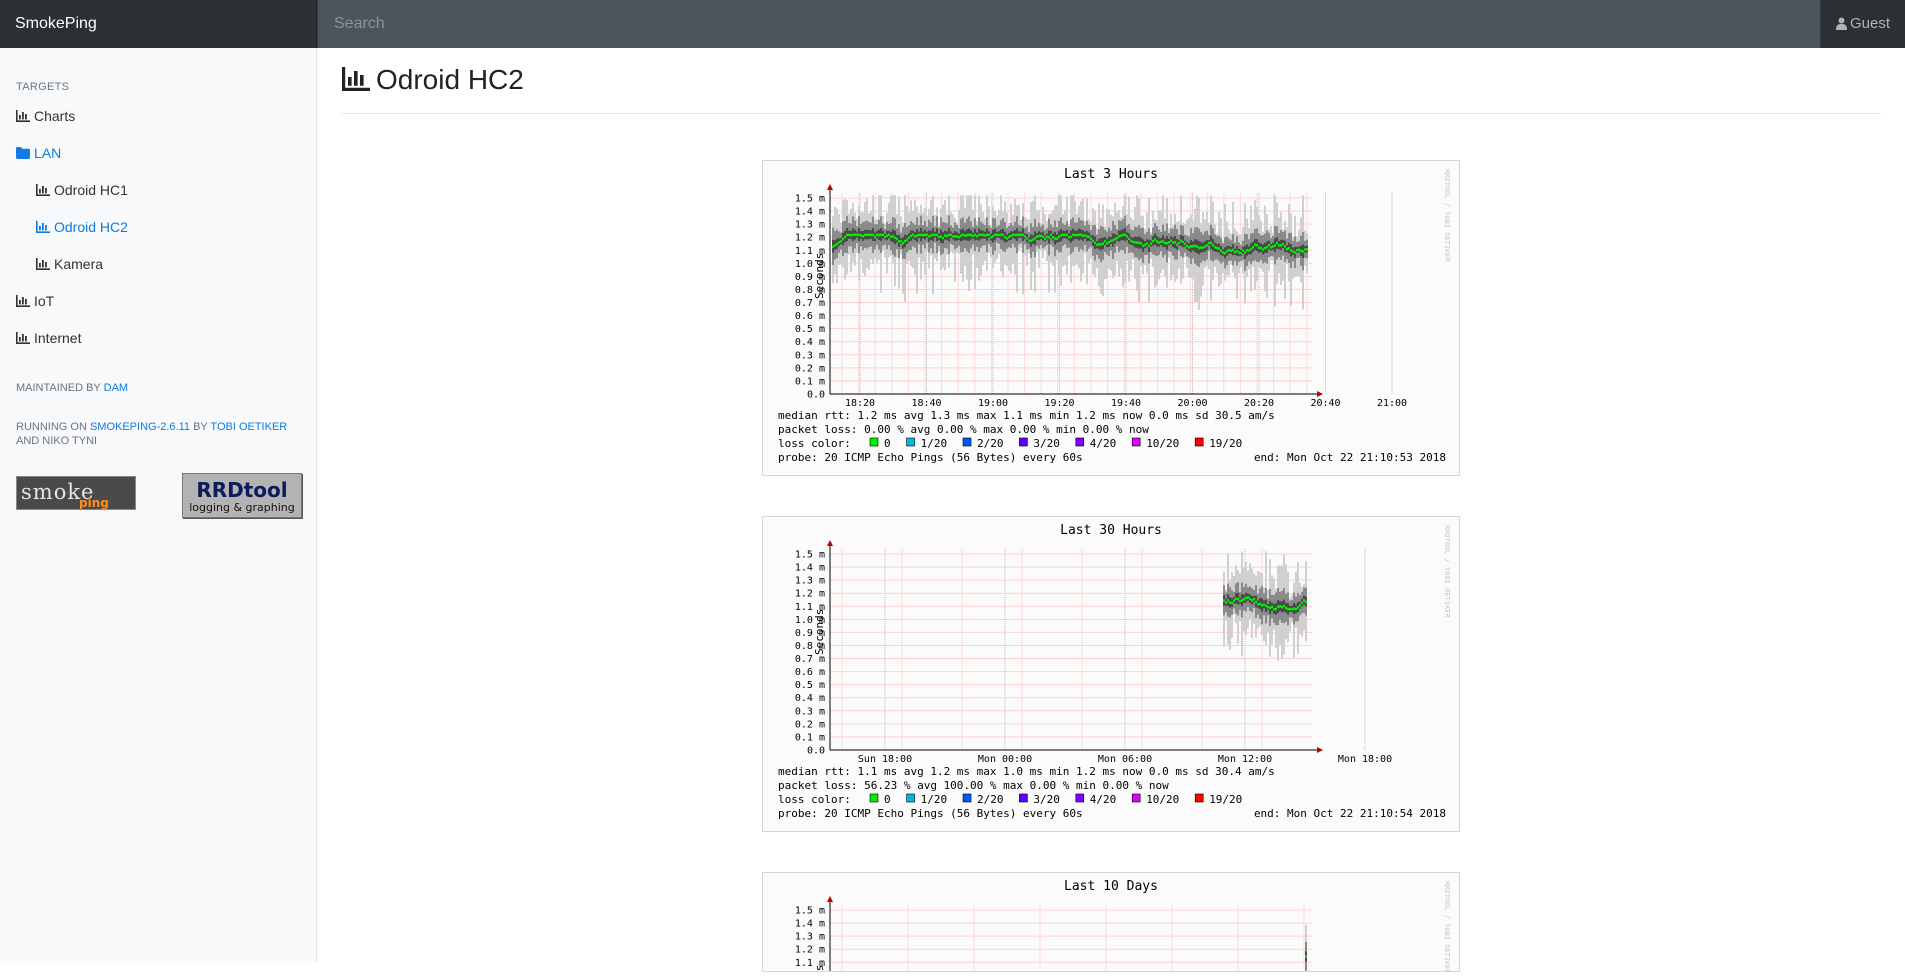 The height and width of the screenshot is (976, 1905). Describe the element at coordinates (810, 355) in the screenshot. I see `y-tick-label: 0.3 m` at that location.